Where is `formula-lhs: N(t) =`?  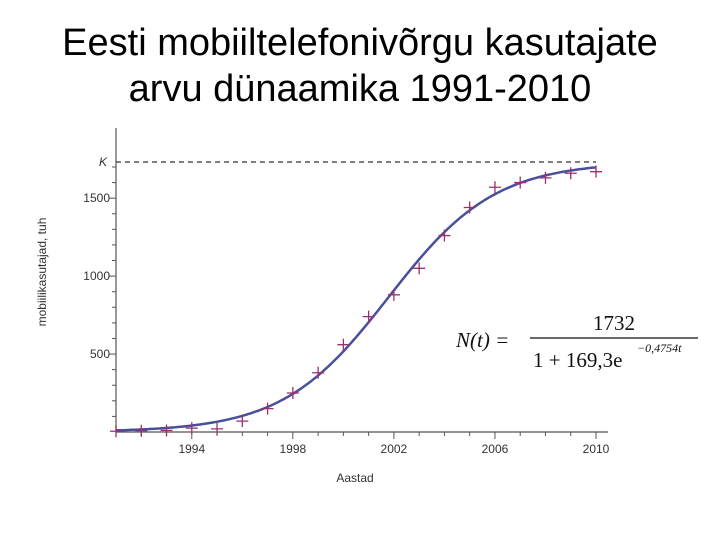 formula-lhs: N(t) = is located at coordinates (482, 340).